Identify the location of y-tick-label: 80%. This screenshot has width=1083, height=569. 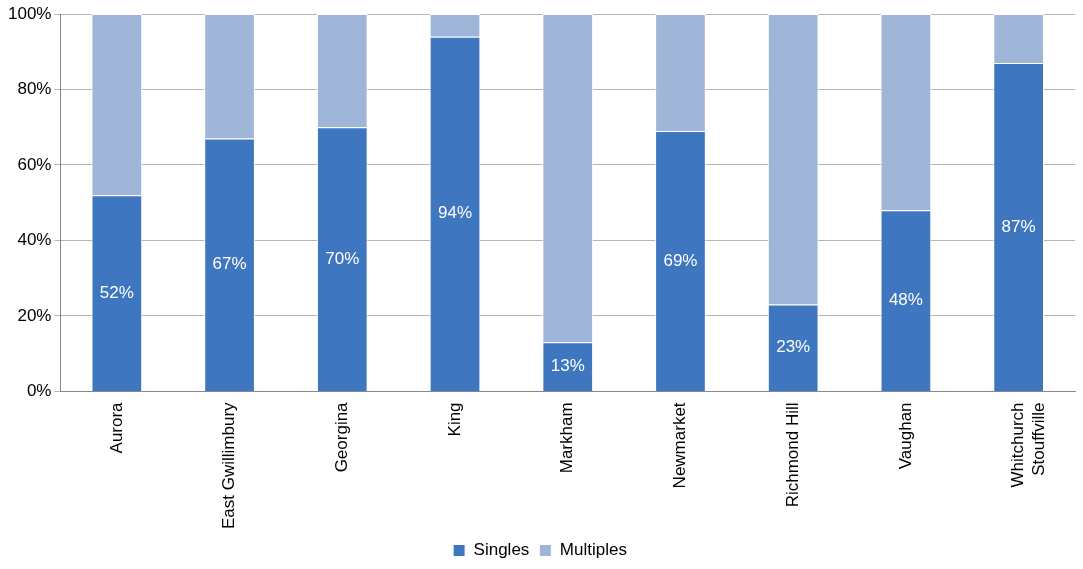
(34, 89).